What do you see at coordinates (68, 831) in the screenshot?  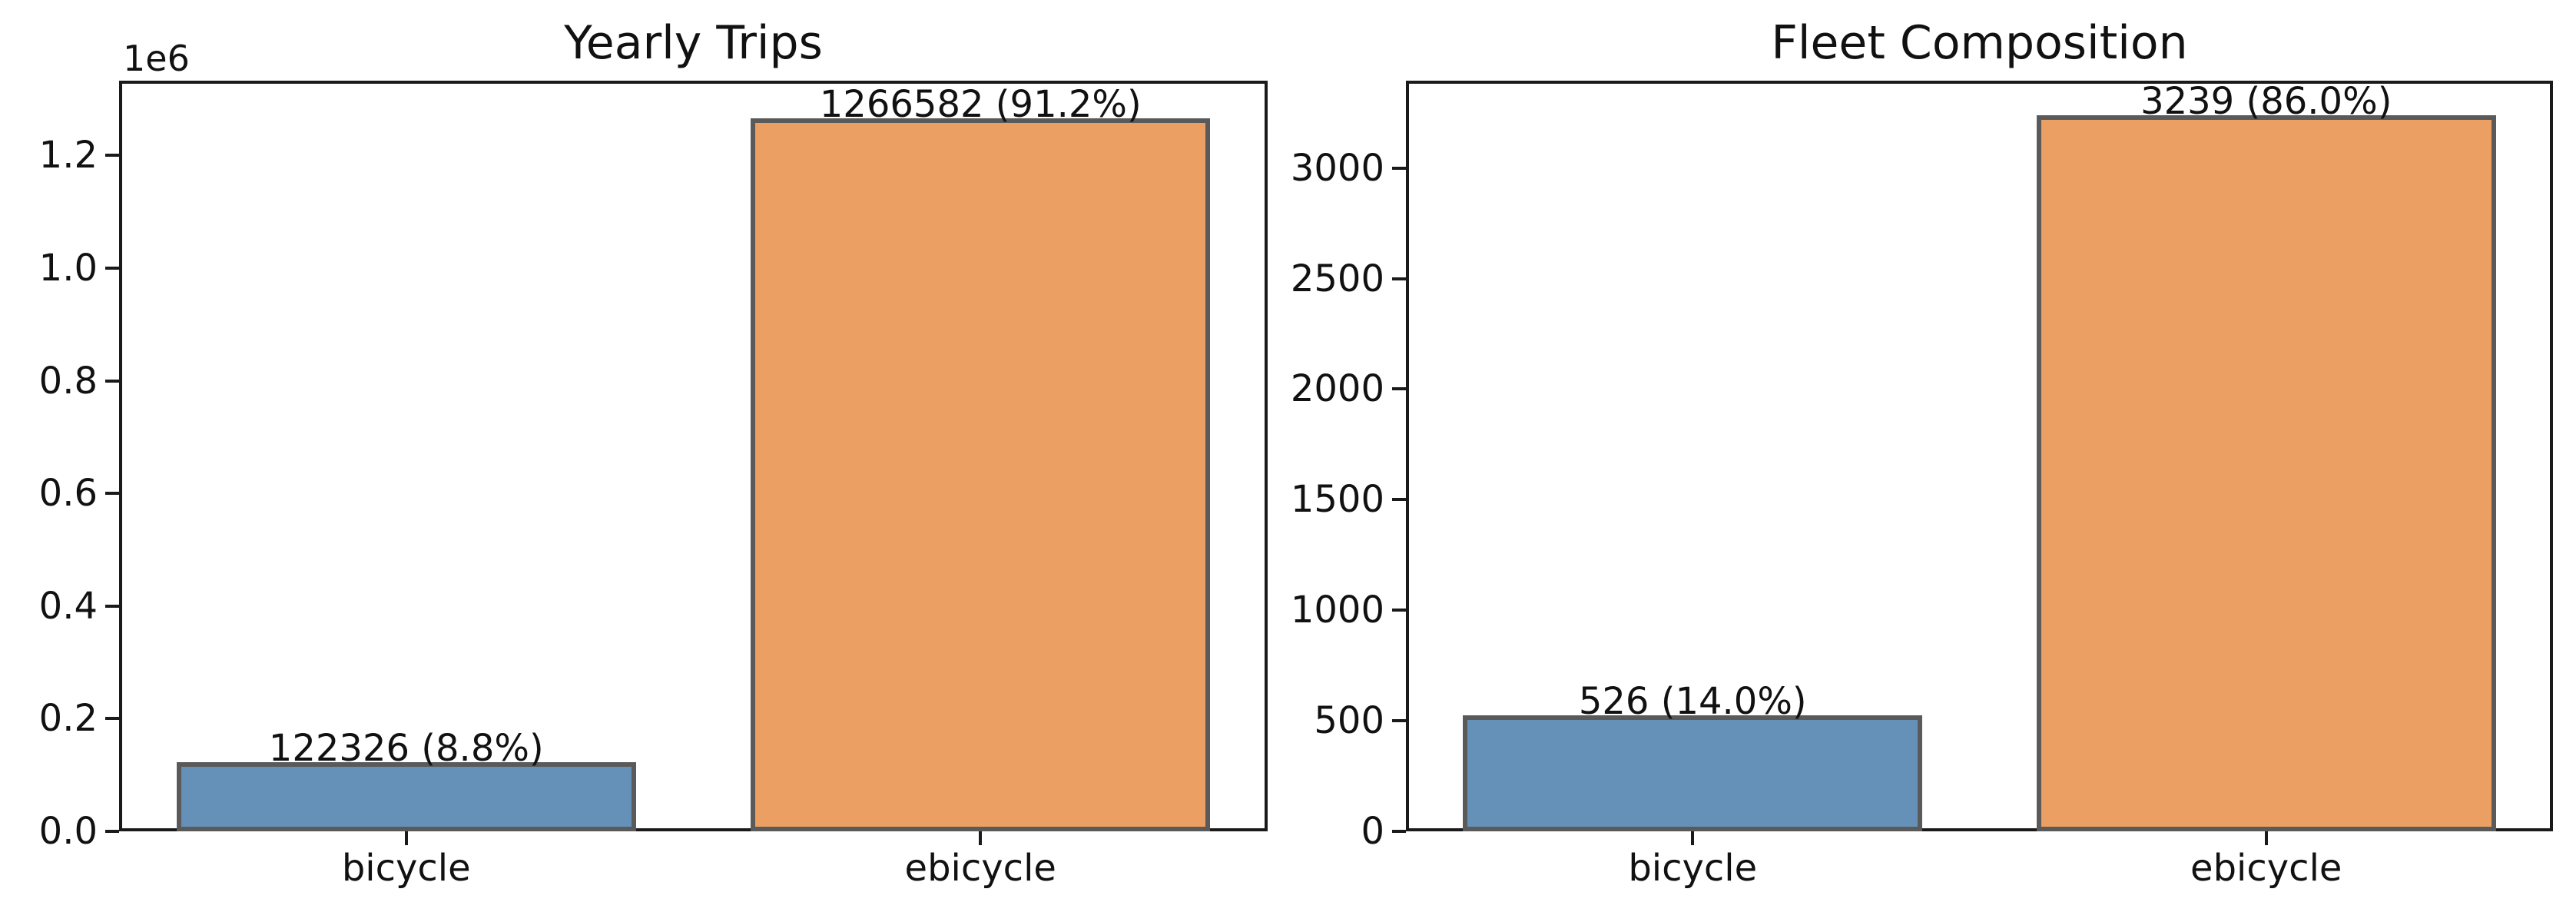 I see `y-tick-label: 0.0` at bounding box center [68, 831].